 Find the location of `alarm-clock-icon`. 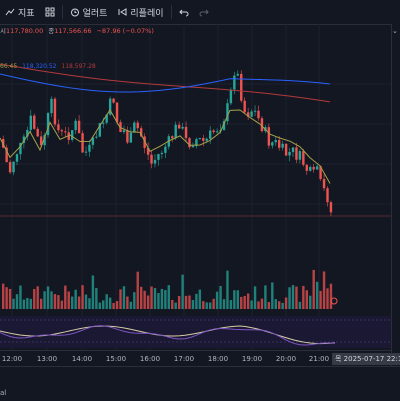

alarm-clock-icon is located at coordinates (74, 12).